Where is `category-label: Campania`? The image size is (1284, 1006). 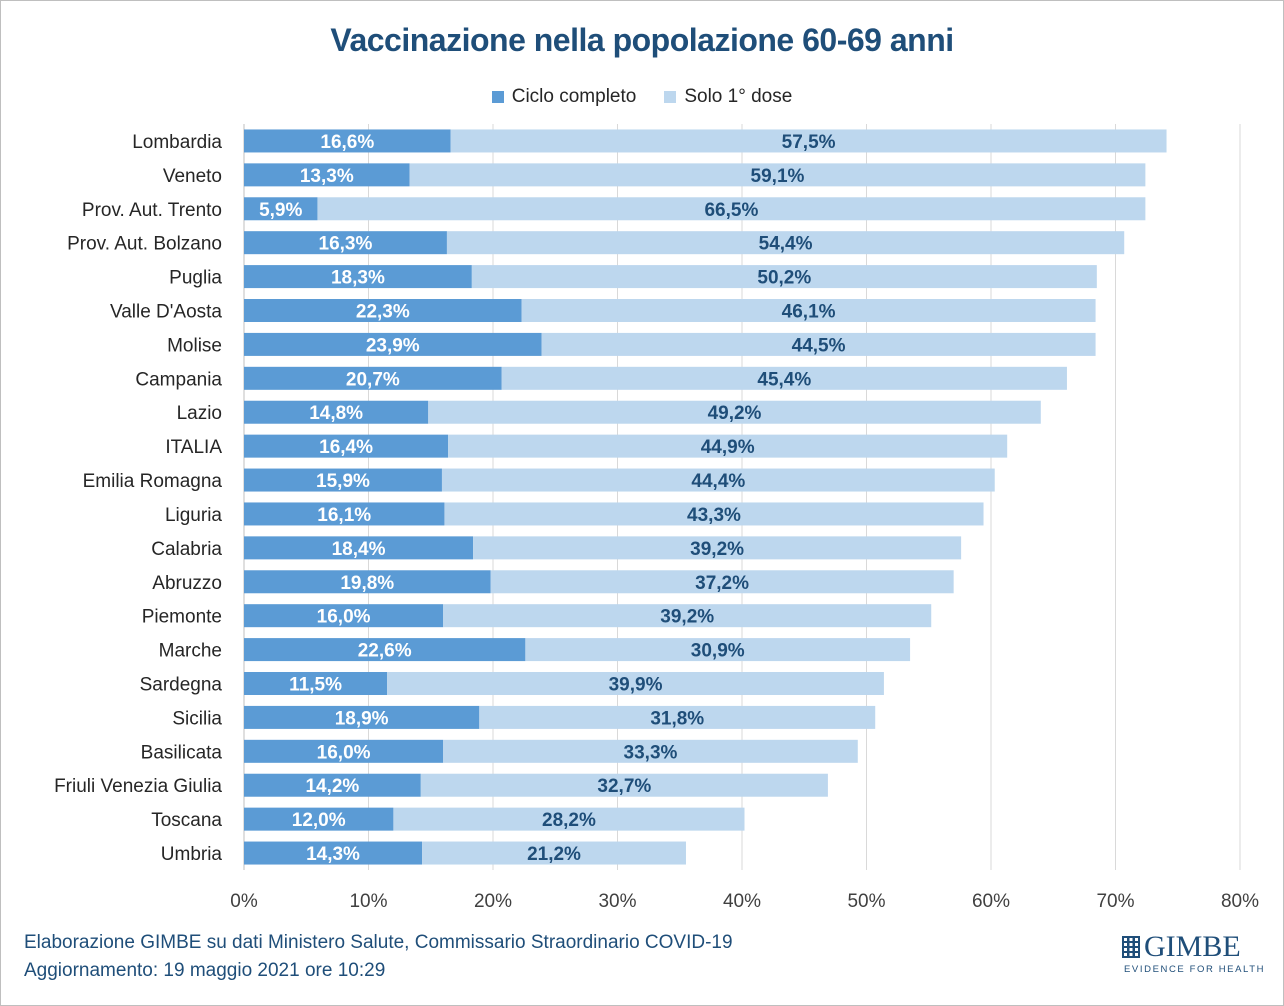
category-label: Campania is located at coordinates (178, 379).